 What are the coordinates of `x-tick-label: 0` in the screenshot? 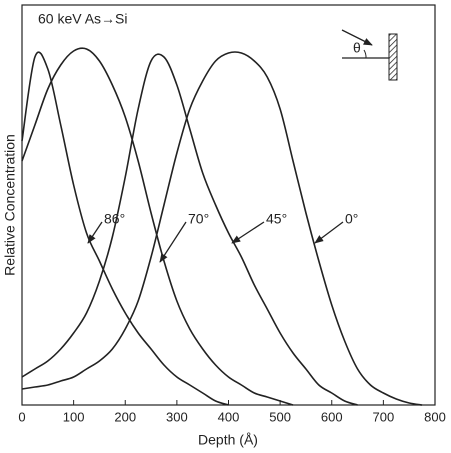 It's located at (21, 416).